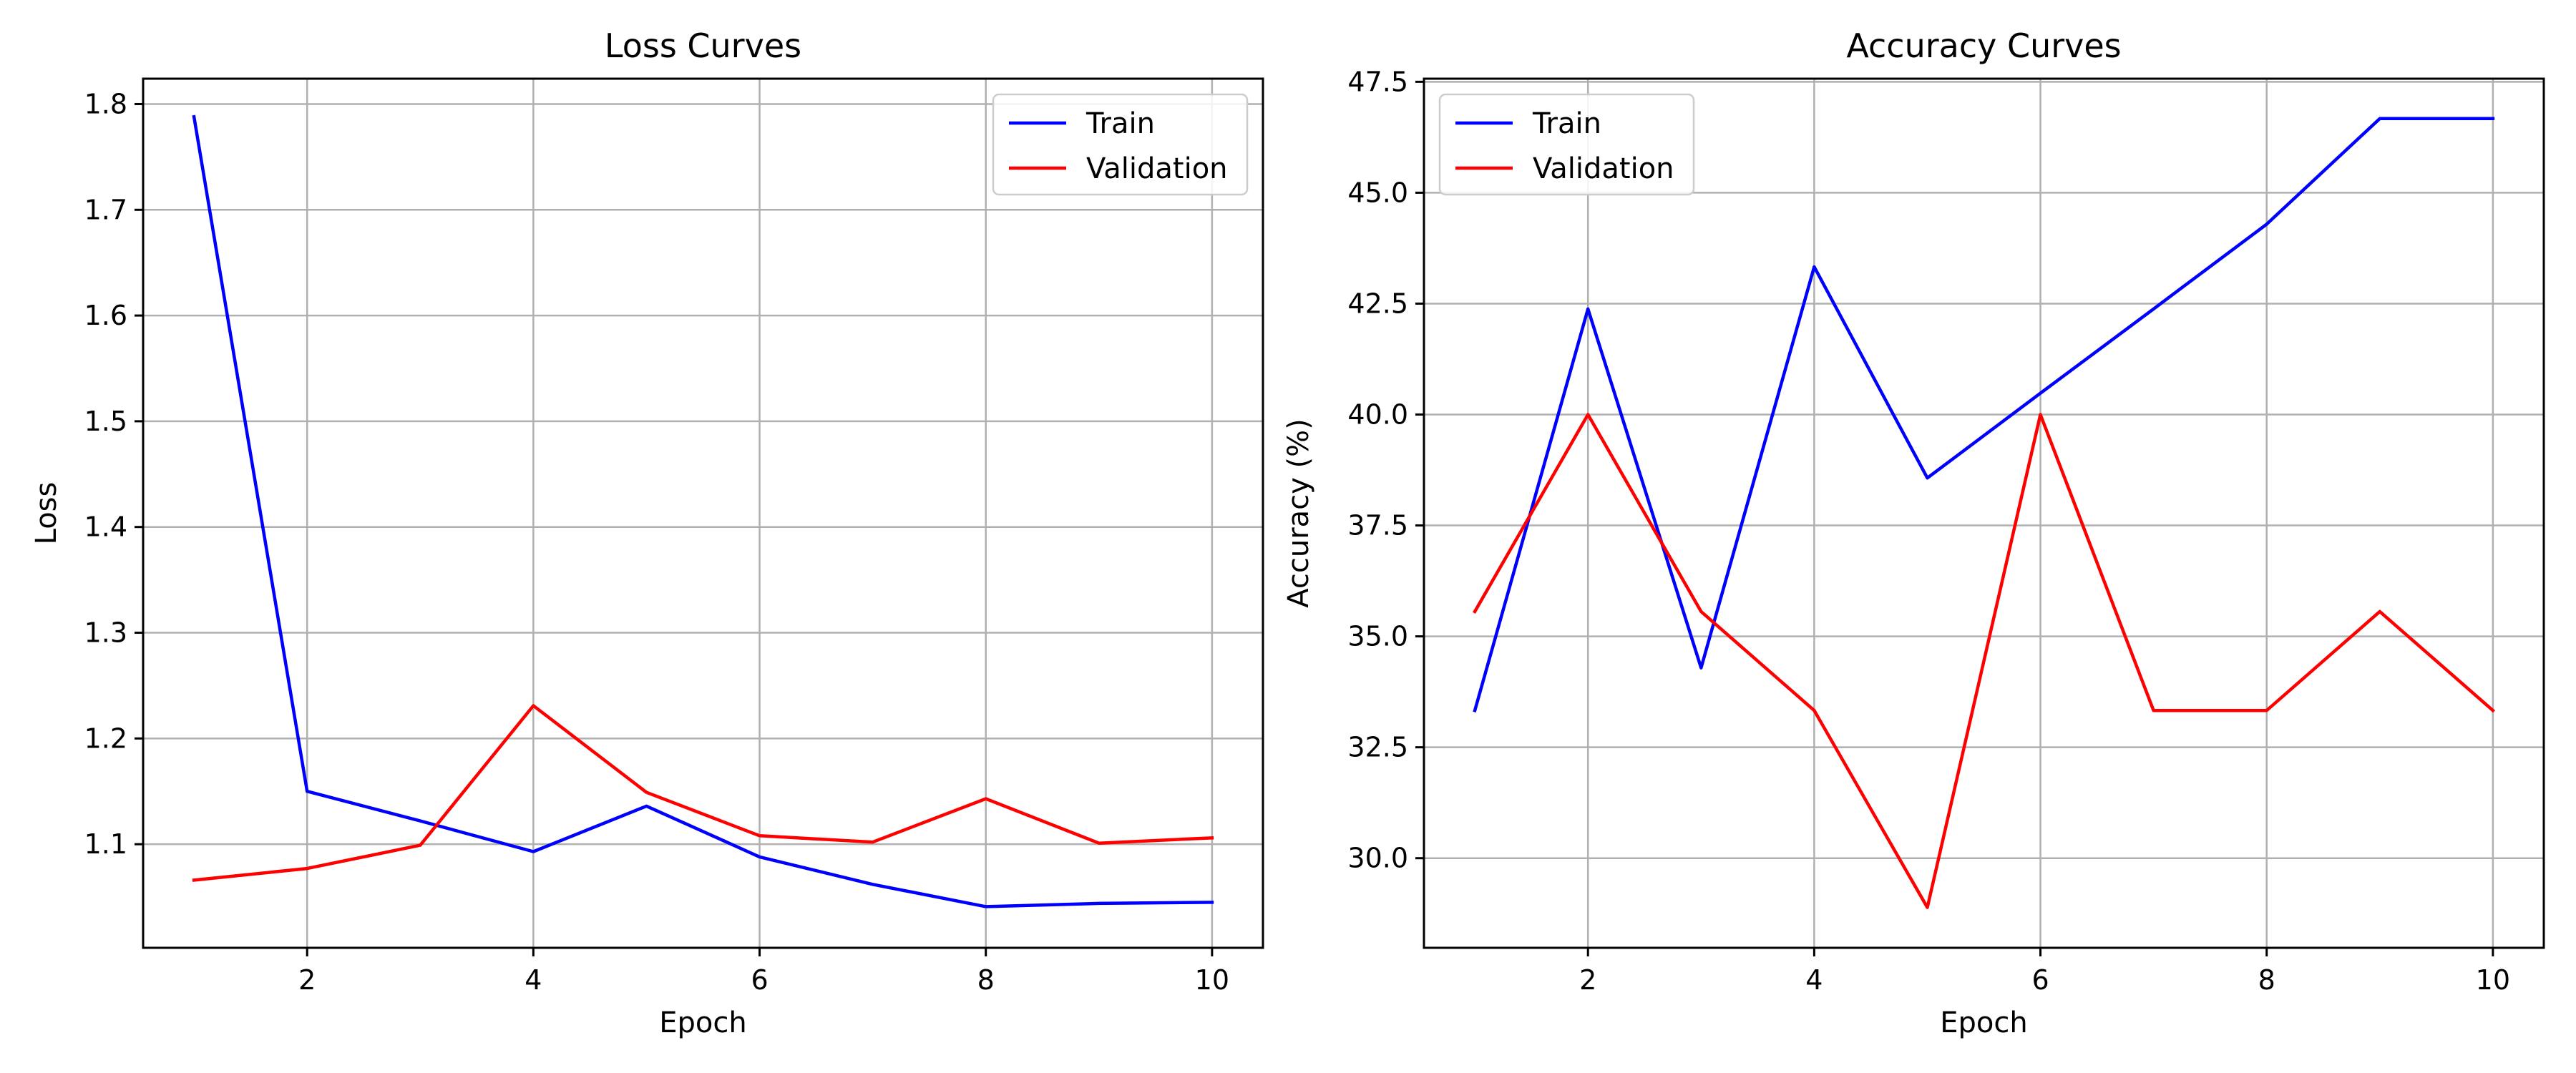 This screenshot has width=2576, height=1073. I want to click on accuracy-x-tick-label: 2, so click(1587, 980).